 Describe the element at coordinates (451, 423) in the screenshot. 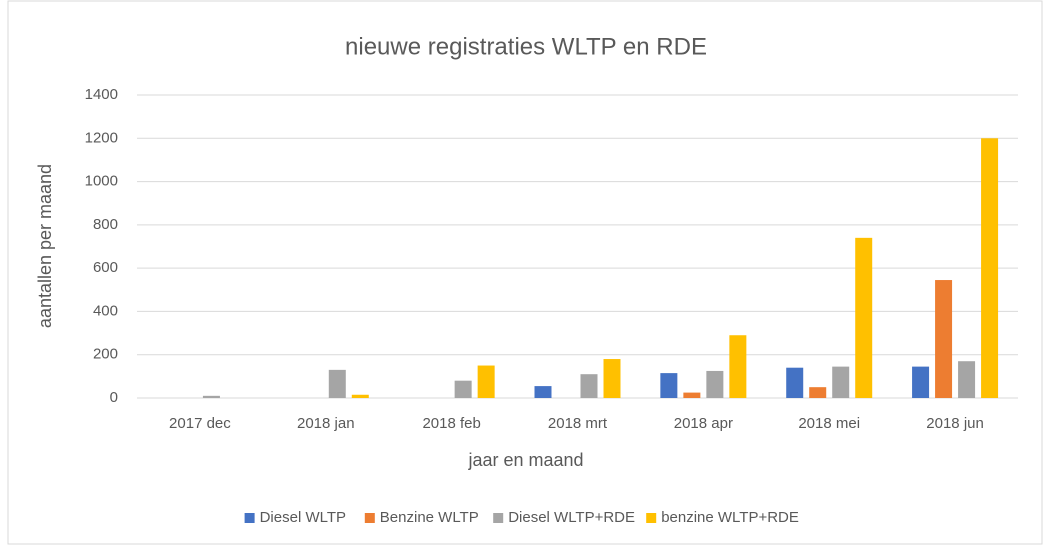

I see `x-tick-label: 2018 feb` at that location.